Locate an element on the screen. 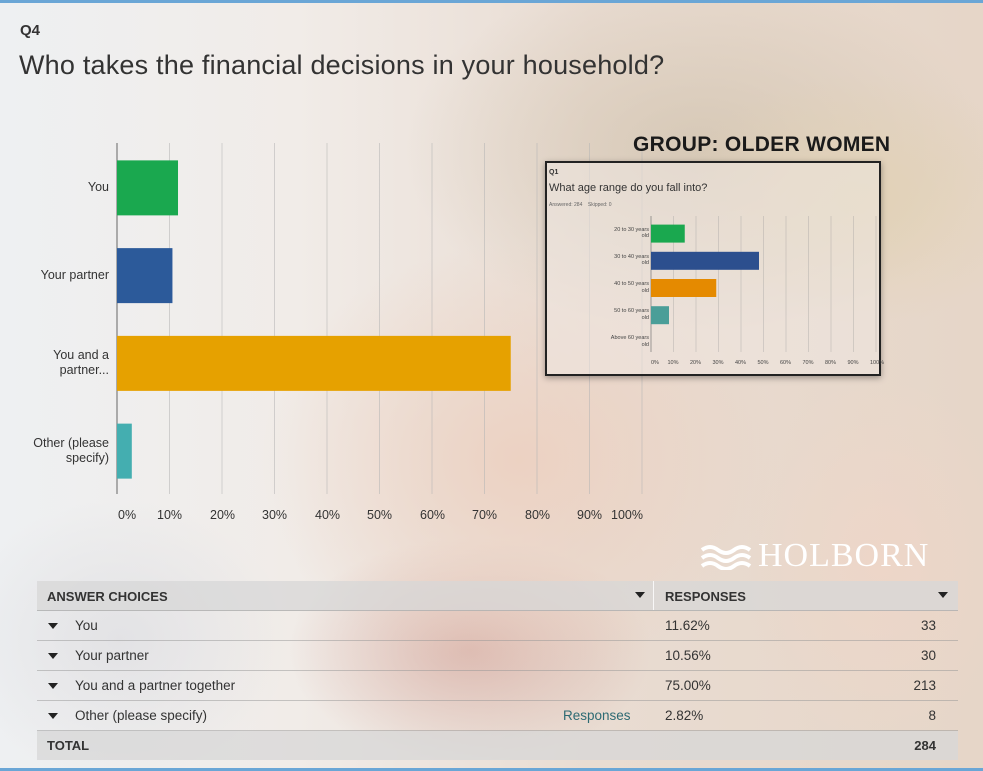  header-answer-choices: ANSWER CHOICES is located at coordinates (107, 596).